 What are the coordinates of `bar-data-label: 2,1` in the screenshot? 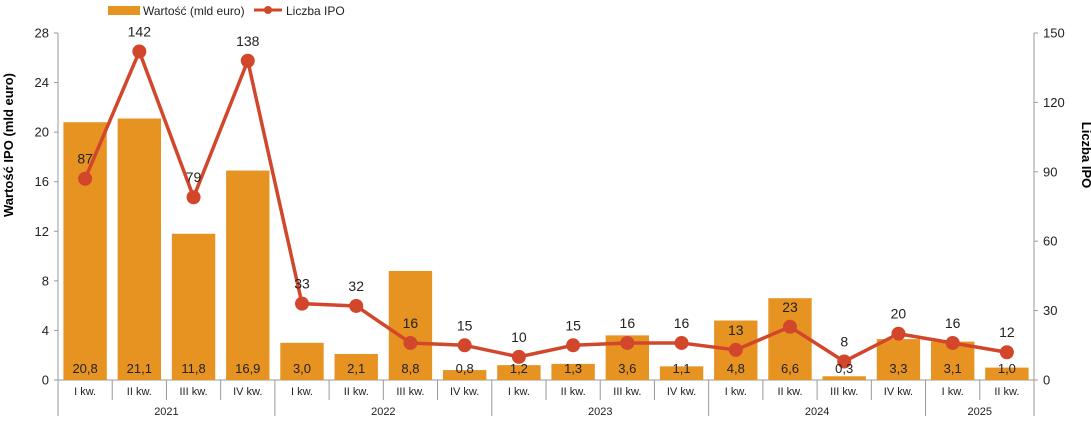 It's located at (356, 368).